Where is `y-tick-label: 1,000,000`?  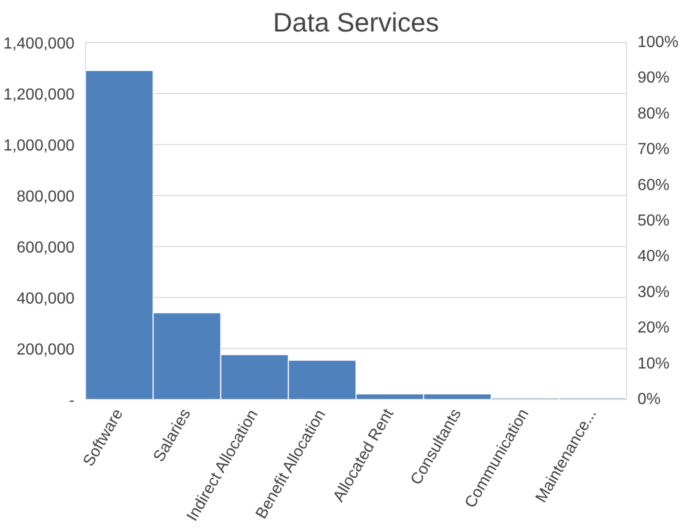 y-tick-label: 1,000,000 is located at coordinates (39, 146).